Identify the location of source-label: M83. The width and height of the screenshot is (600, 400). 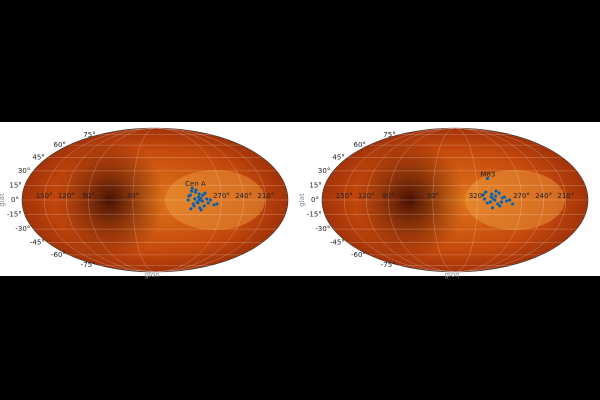
(487, 174).